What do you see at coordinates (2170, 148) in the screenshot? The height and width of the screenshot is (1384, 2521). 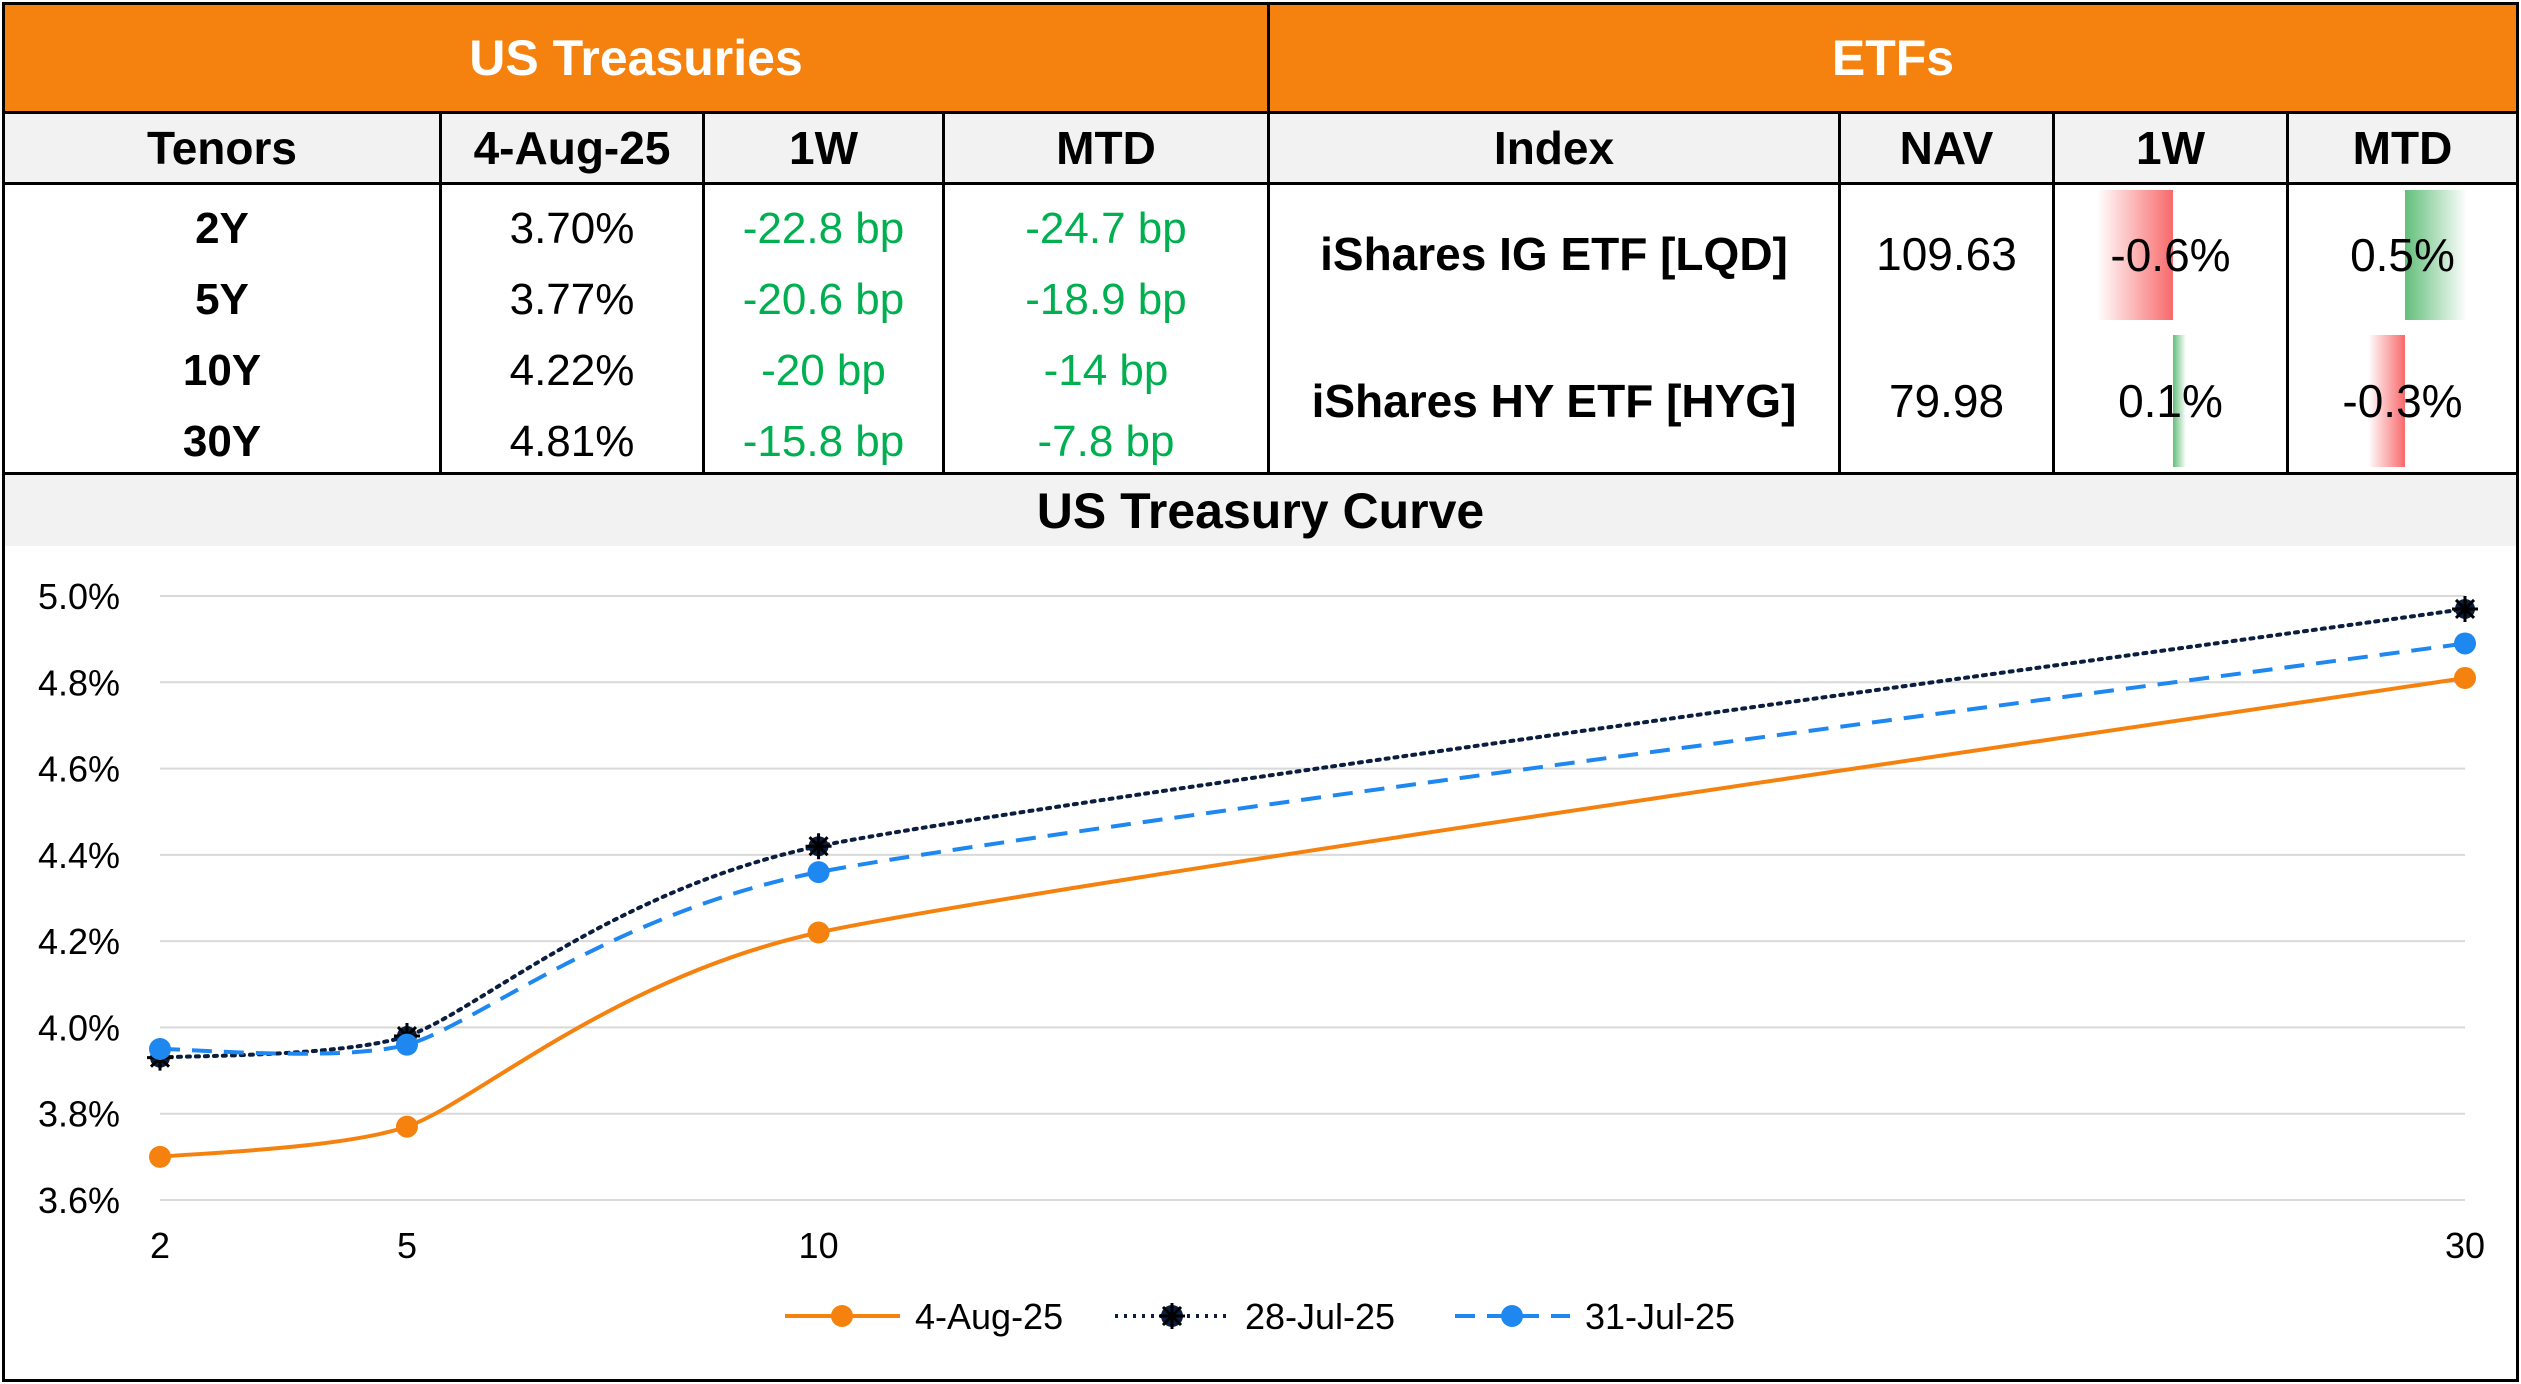 I see `etf-col-1w: 1W` at bounding box center [2170, 148].